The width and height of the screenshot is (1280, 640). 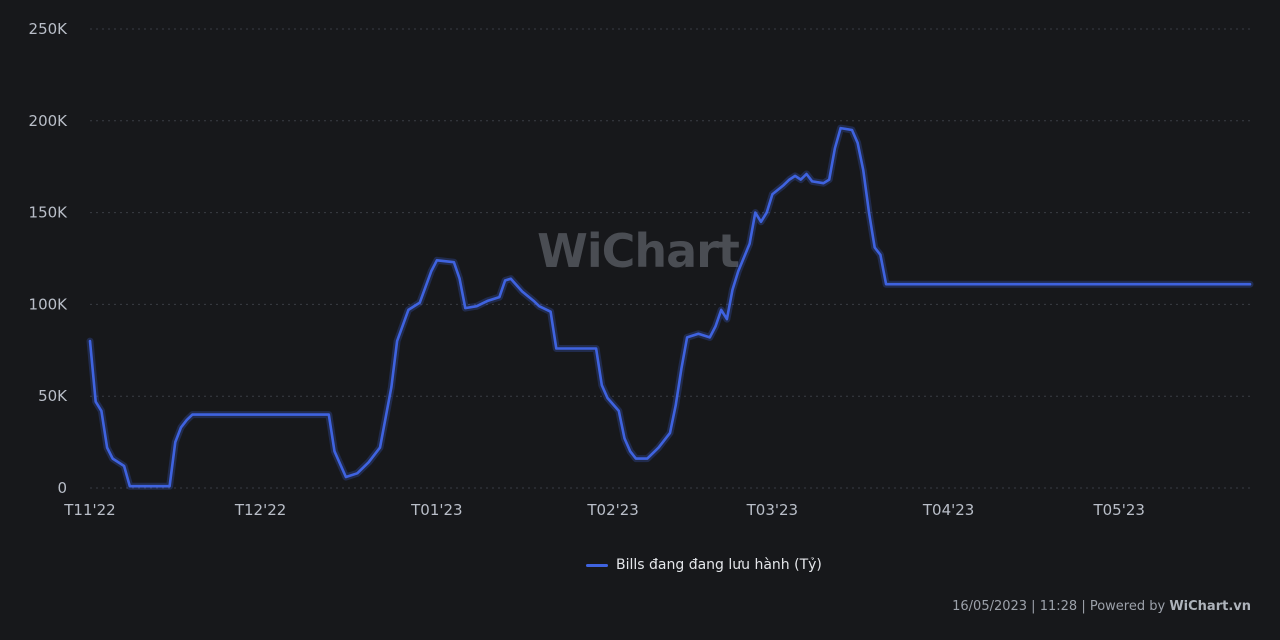 I want to click on y-tick-label: 0, so click(x=62, y=488).